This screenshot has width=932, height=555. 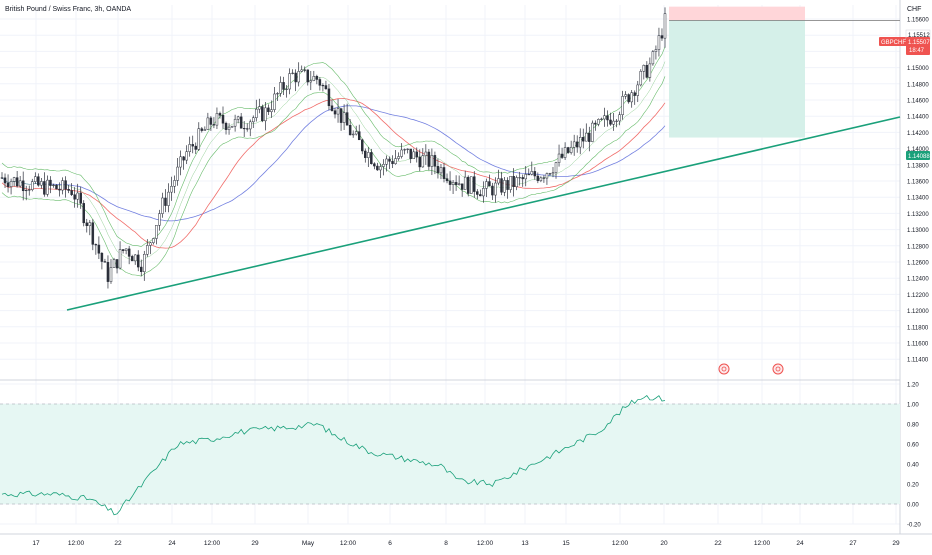 What do you see at coordinates (68, 9) in the screenshot?
I see `chart-title: British Pound / Swiss Franc, 3h, OANDA` at bounding box center [68, 9].